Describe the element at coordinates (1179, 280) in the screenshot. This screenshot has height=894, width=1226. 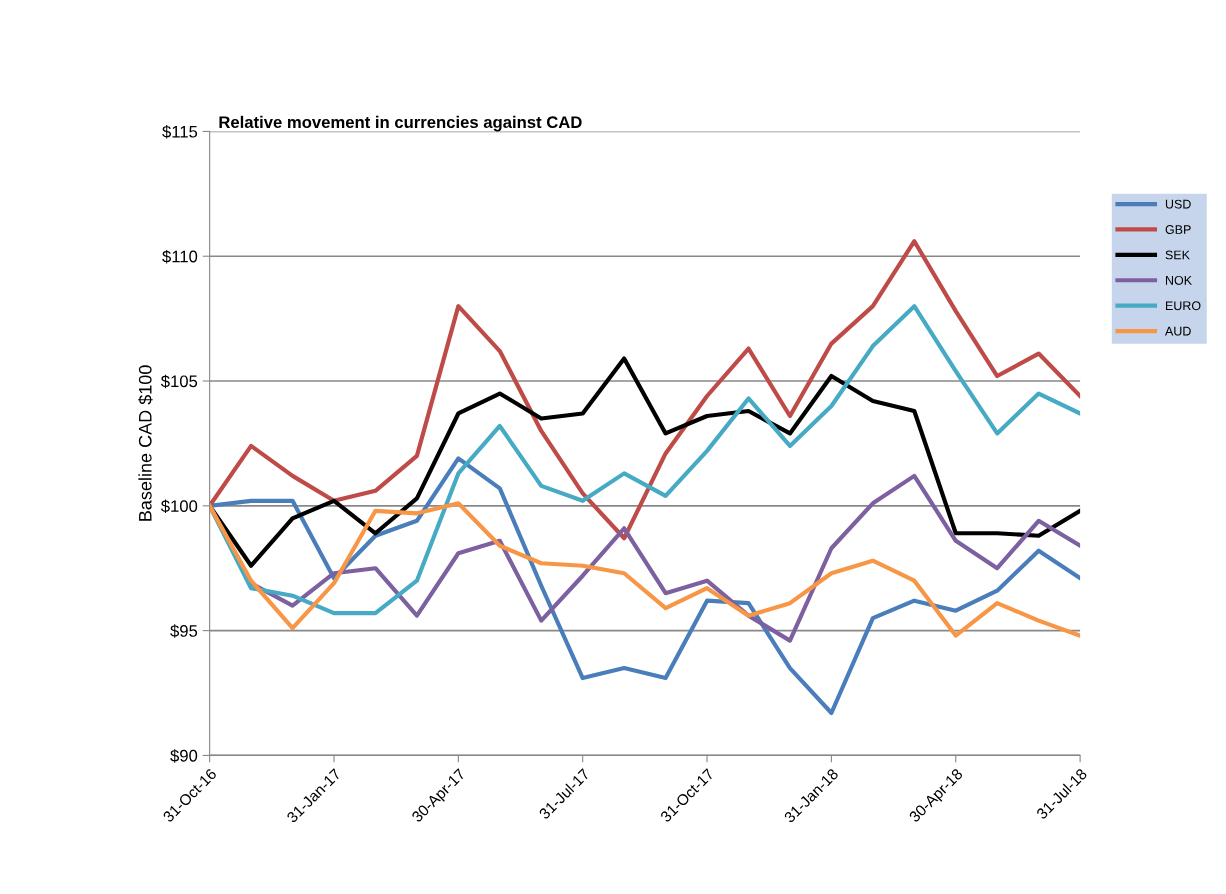
I see `legend-label: NOK` at that location.